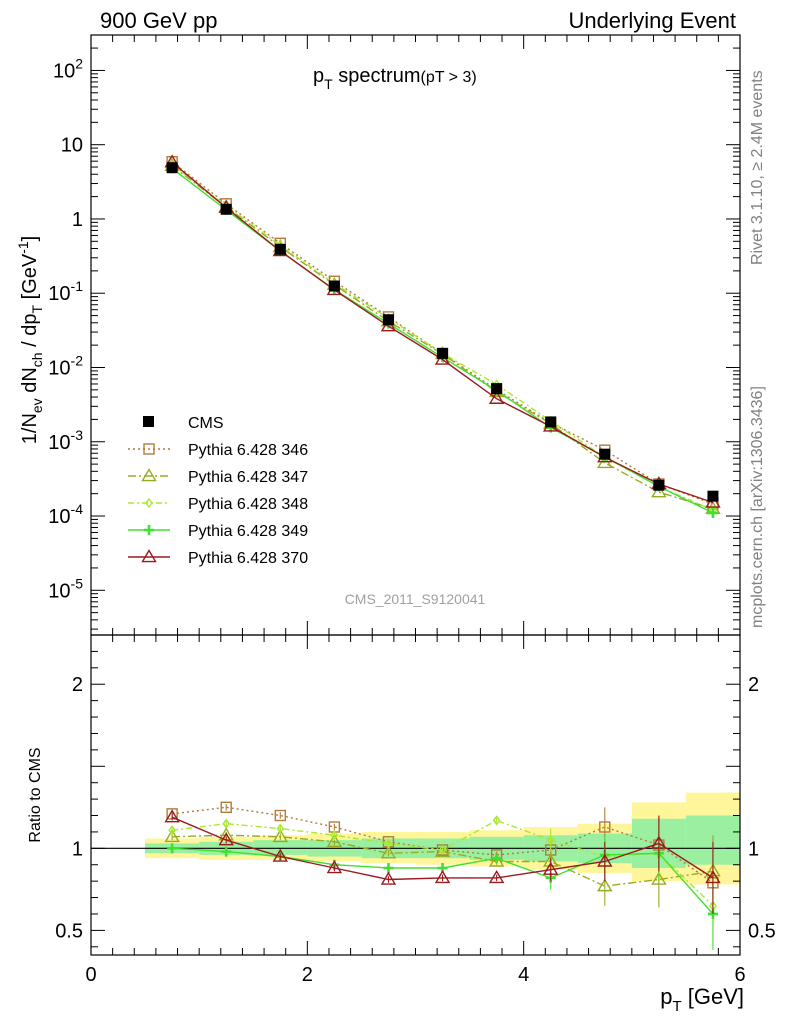 The width and height of the screenshot is (786, 1024). Describe the element at coordinates (702, 999) in the screenshot. I see `x-axis-label: pT [GeV]` at that location.